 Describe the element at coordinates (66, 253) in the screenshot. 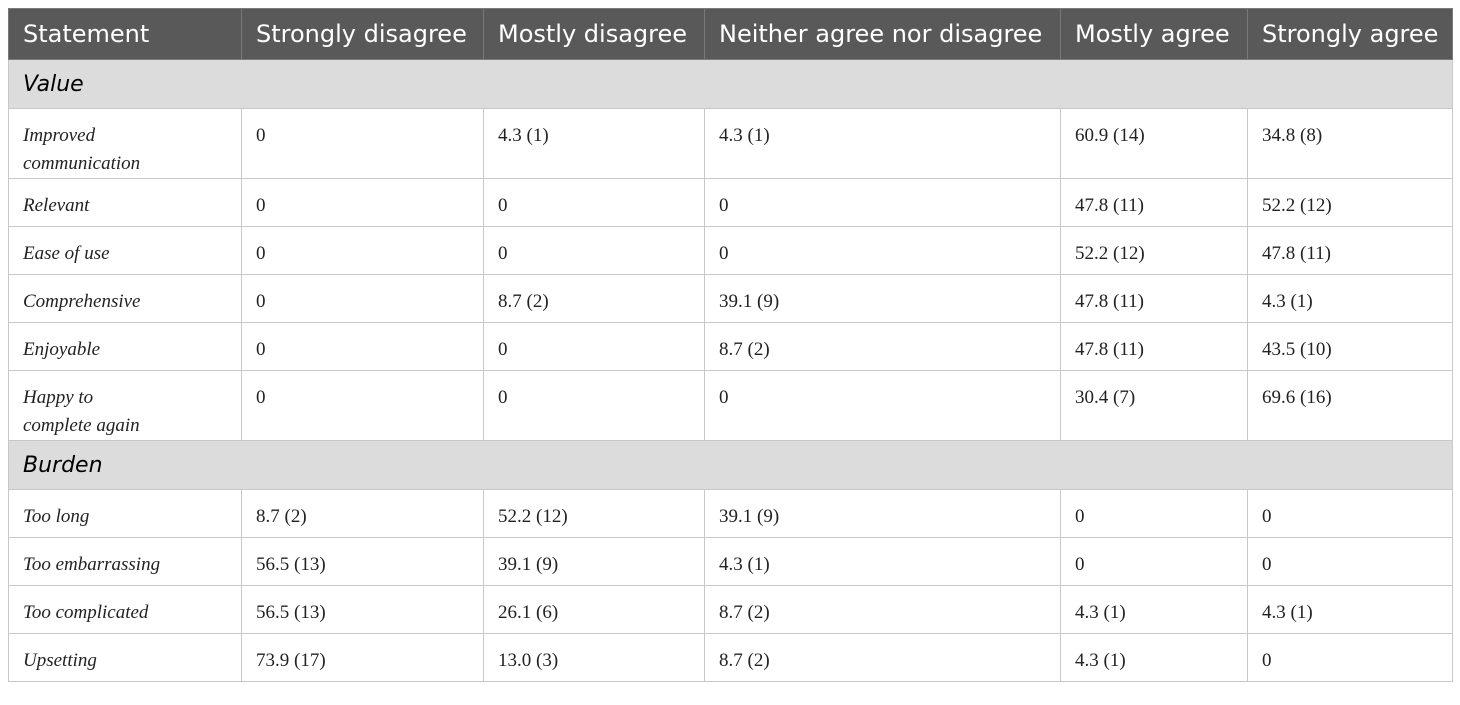

I see `statement-text: Ease of use` at that location.